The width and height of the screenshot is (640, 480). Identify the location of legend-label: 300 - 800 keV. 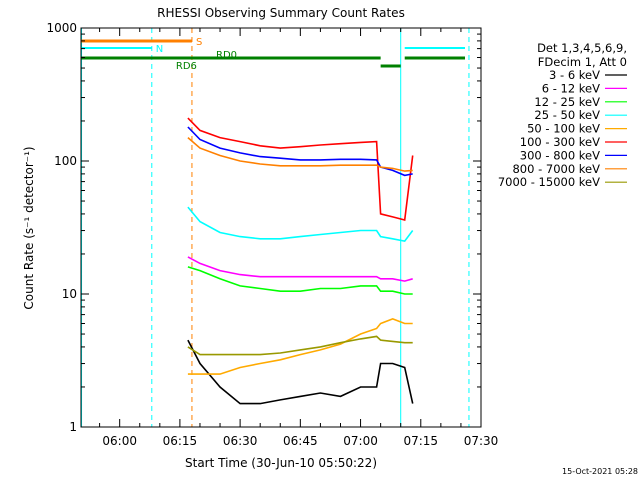
(560, 155).